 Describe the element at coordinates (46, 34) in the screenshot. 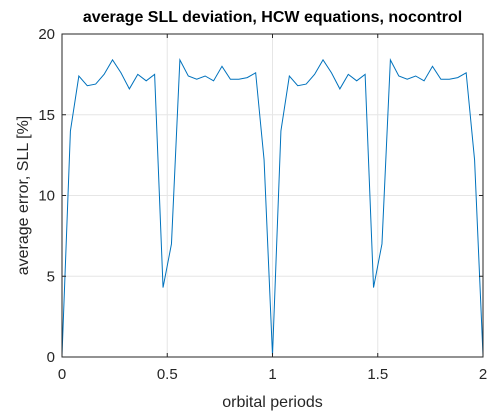

I see `y-tick-label: 20` at that location.